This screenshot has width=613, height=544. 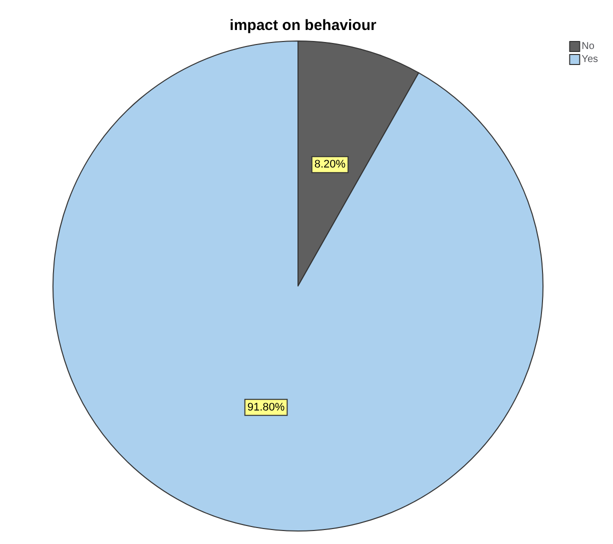 I want to click on legend-label: No, so click(x=588, y=46).